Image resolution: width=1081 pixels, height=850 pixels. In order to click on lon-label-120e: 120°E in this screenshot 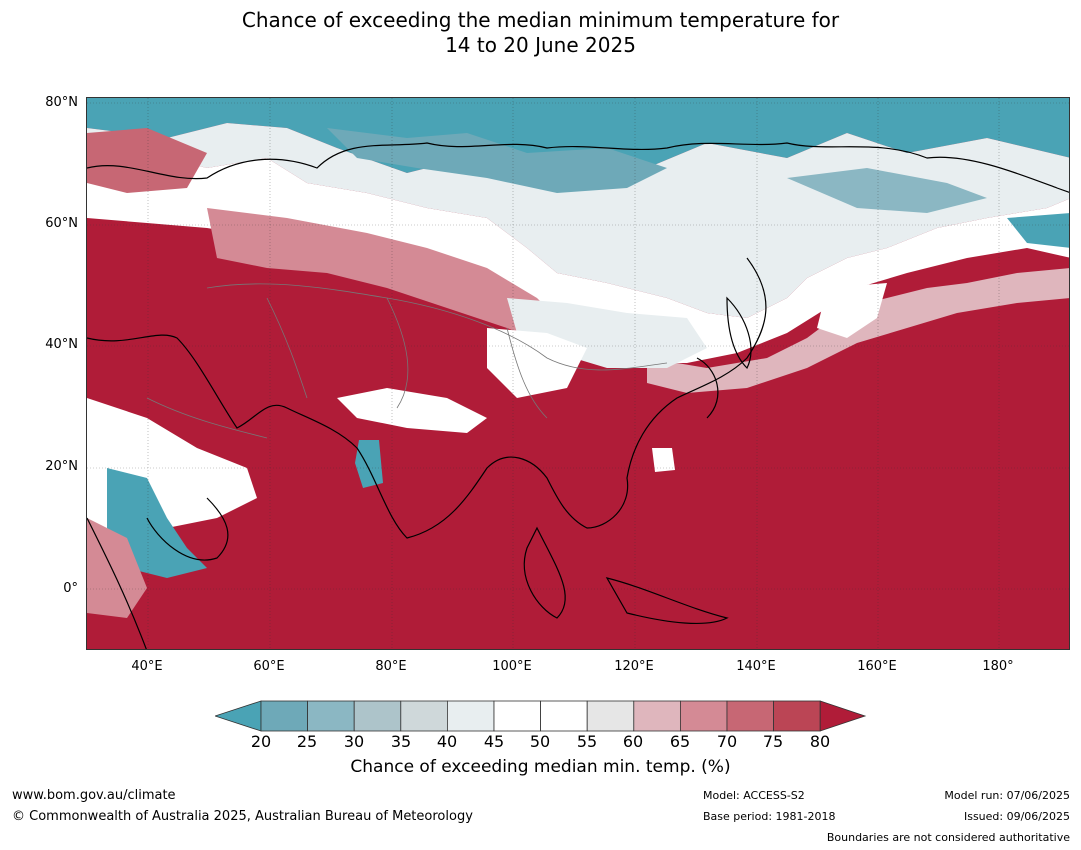, I will do `click(634, 666)`.